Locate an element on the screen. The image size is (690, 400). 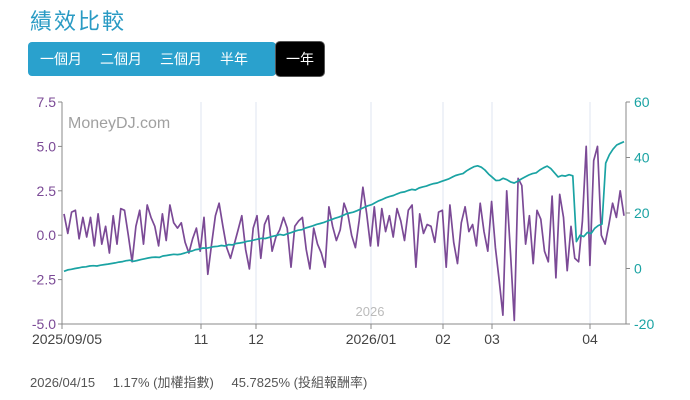
y-left-tick-label: 0.0 is located at coordinates (47, 235).